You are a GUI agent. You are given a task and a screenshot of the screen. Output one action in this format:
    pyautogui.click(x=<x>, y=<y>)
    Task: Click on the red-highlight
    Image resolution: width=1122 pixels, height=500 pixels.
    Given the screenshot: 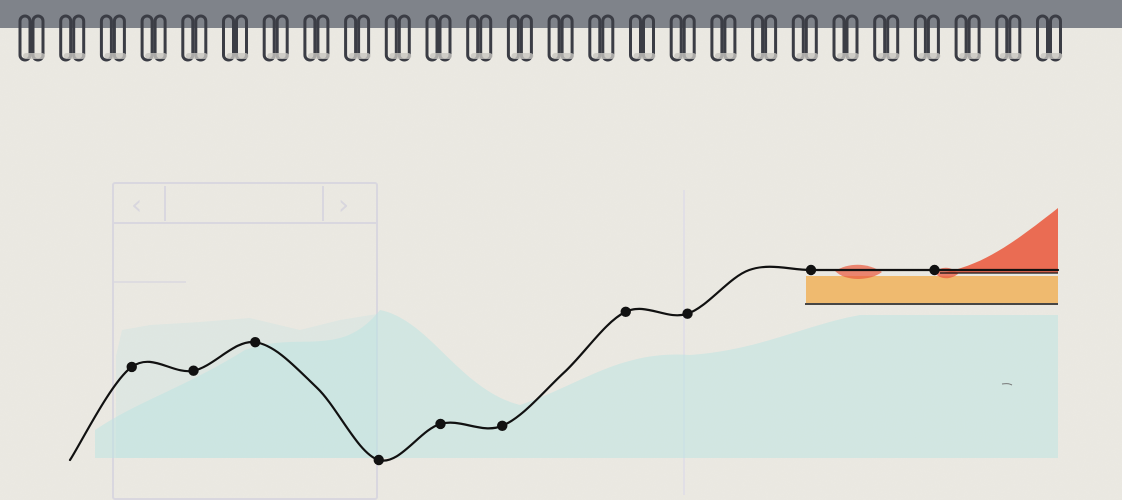 What is the action you would take?
    pyautogui.click(x=858, y=271)
    